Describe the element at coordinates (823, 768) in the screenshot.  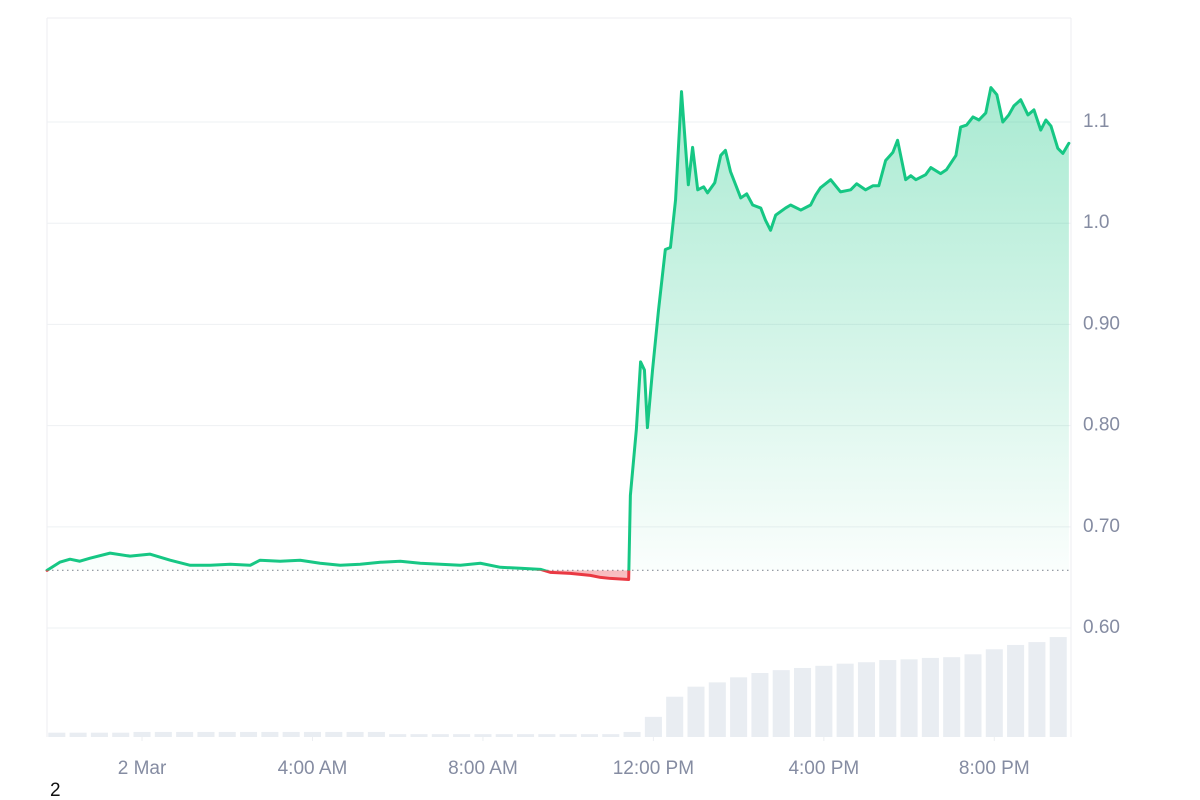
I see `x-tick-label: 4:00 PM` at that location.